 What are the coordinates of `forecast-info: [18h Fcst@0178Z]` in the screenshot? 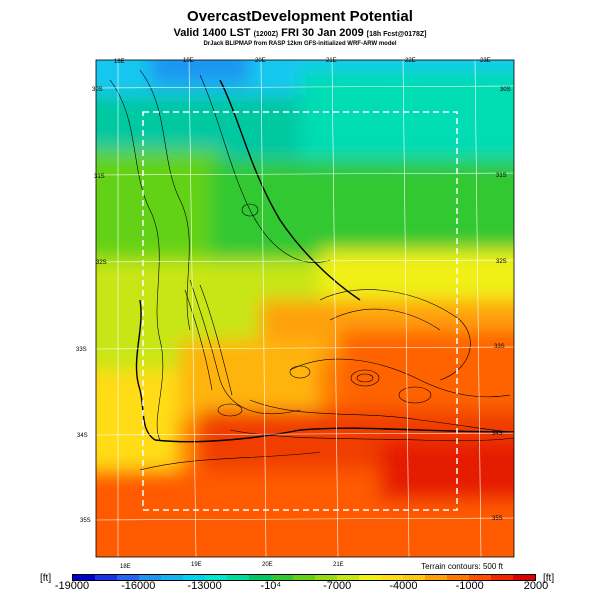 It's located at (396, 34).